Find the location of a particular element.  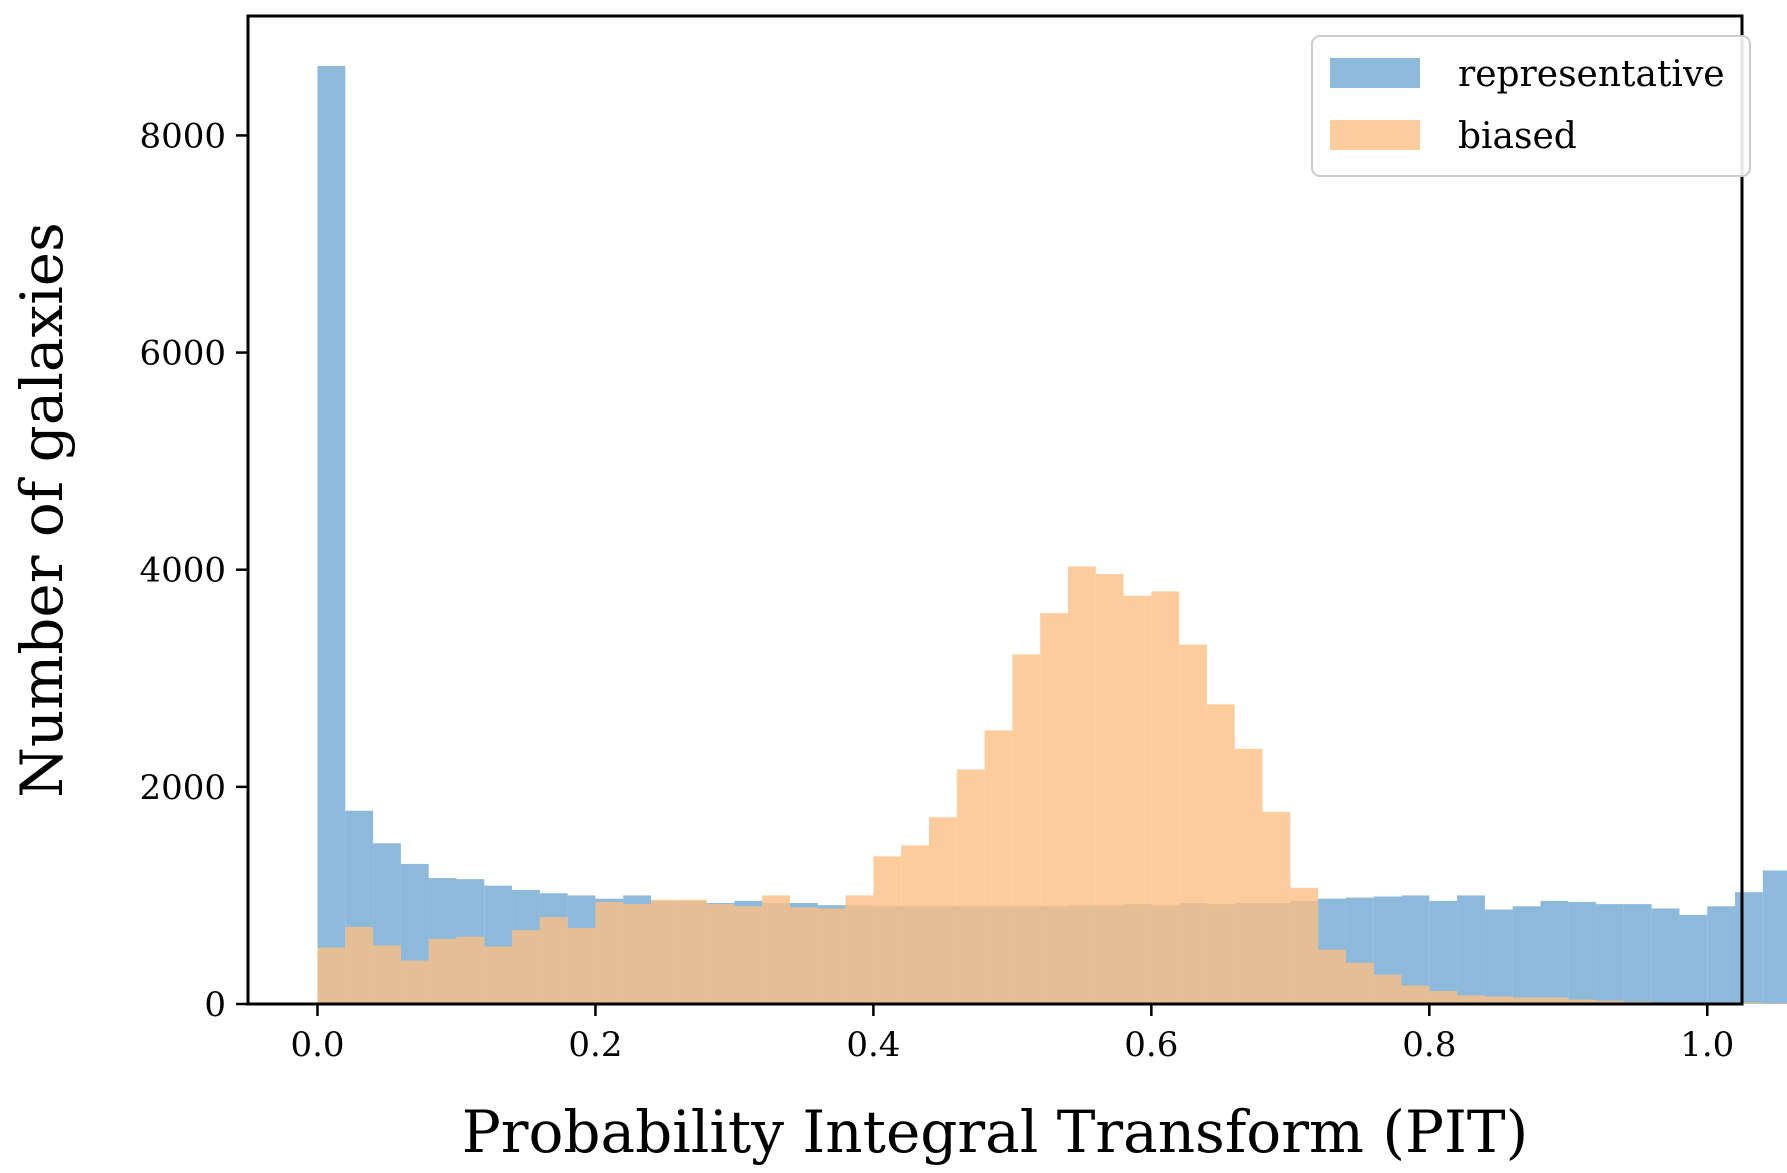

x-tick-label: 1.0 is located at coordinates (1707, 1045).